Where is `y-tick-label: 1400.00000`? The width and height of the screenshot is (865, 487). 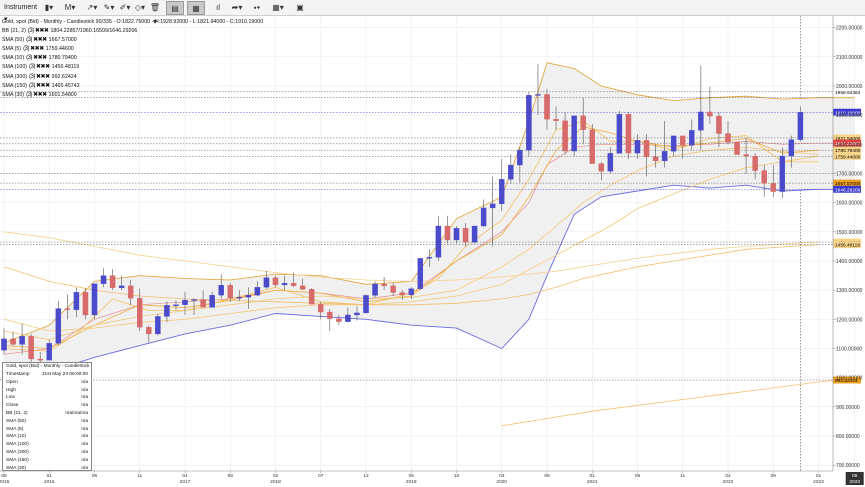 y-tick-label: 1400.00000 is located at coordinates (849, 262).